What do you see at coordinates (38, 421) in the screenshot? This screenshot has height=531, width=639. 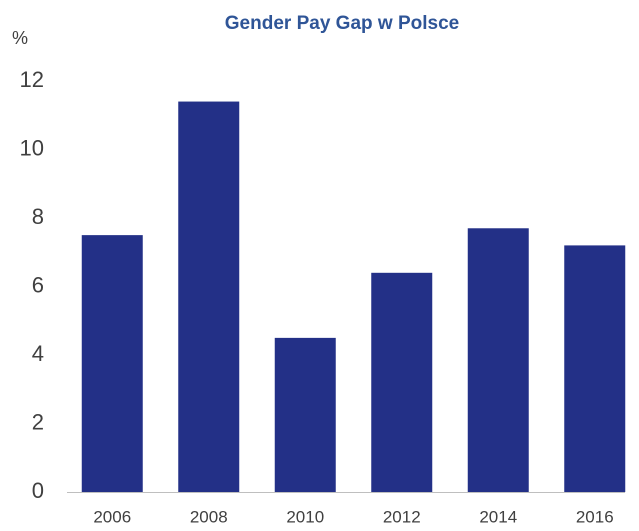 I see `y-tick-label: 2` at bounding box center [38, 421].